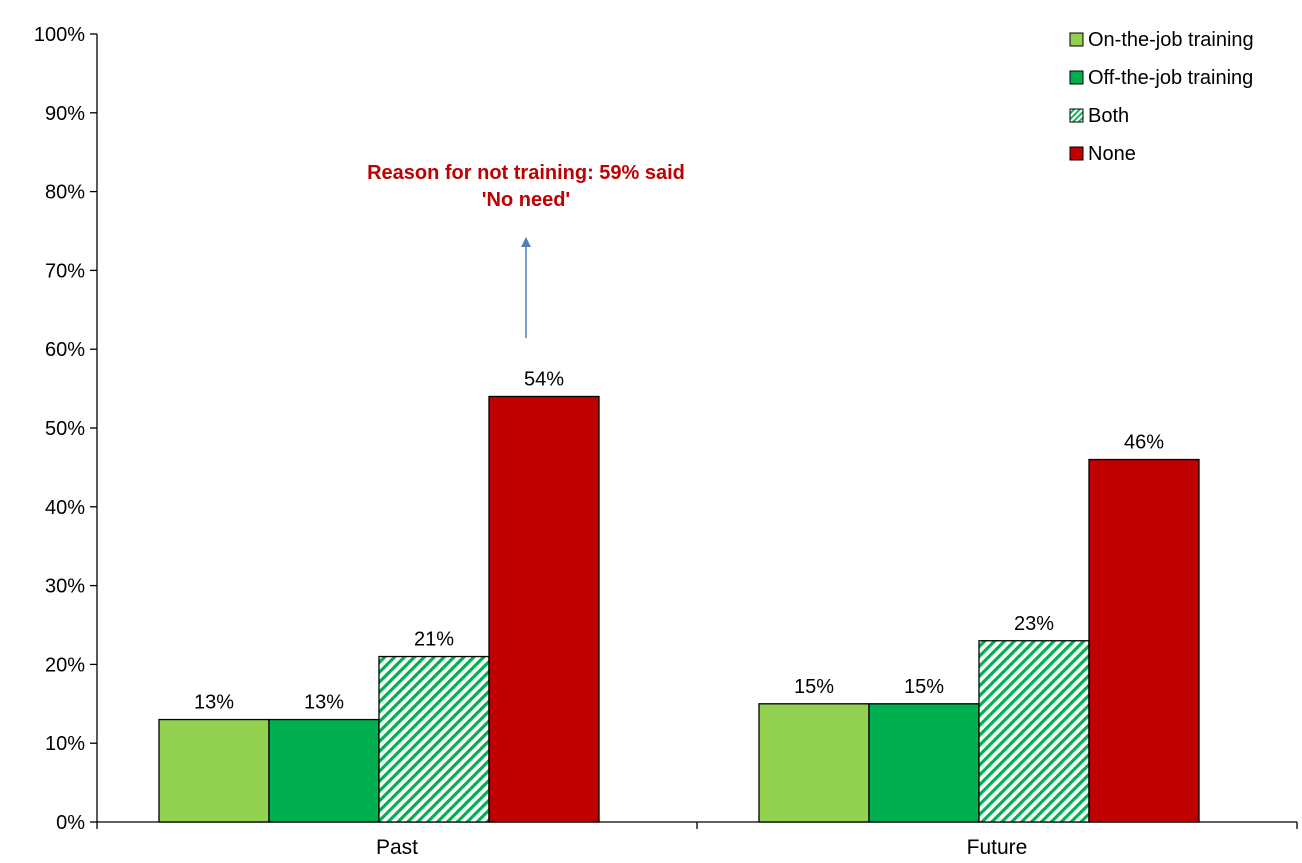 This screenshot has width=1302, height=863. I want to click on legend-label: Off-the-job training, so click(1170, 78).